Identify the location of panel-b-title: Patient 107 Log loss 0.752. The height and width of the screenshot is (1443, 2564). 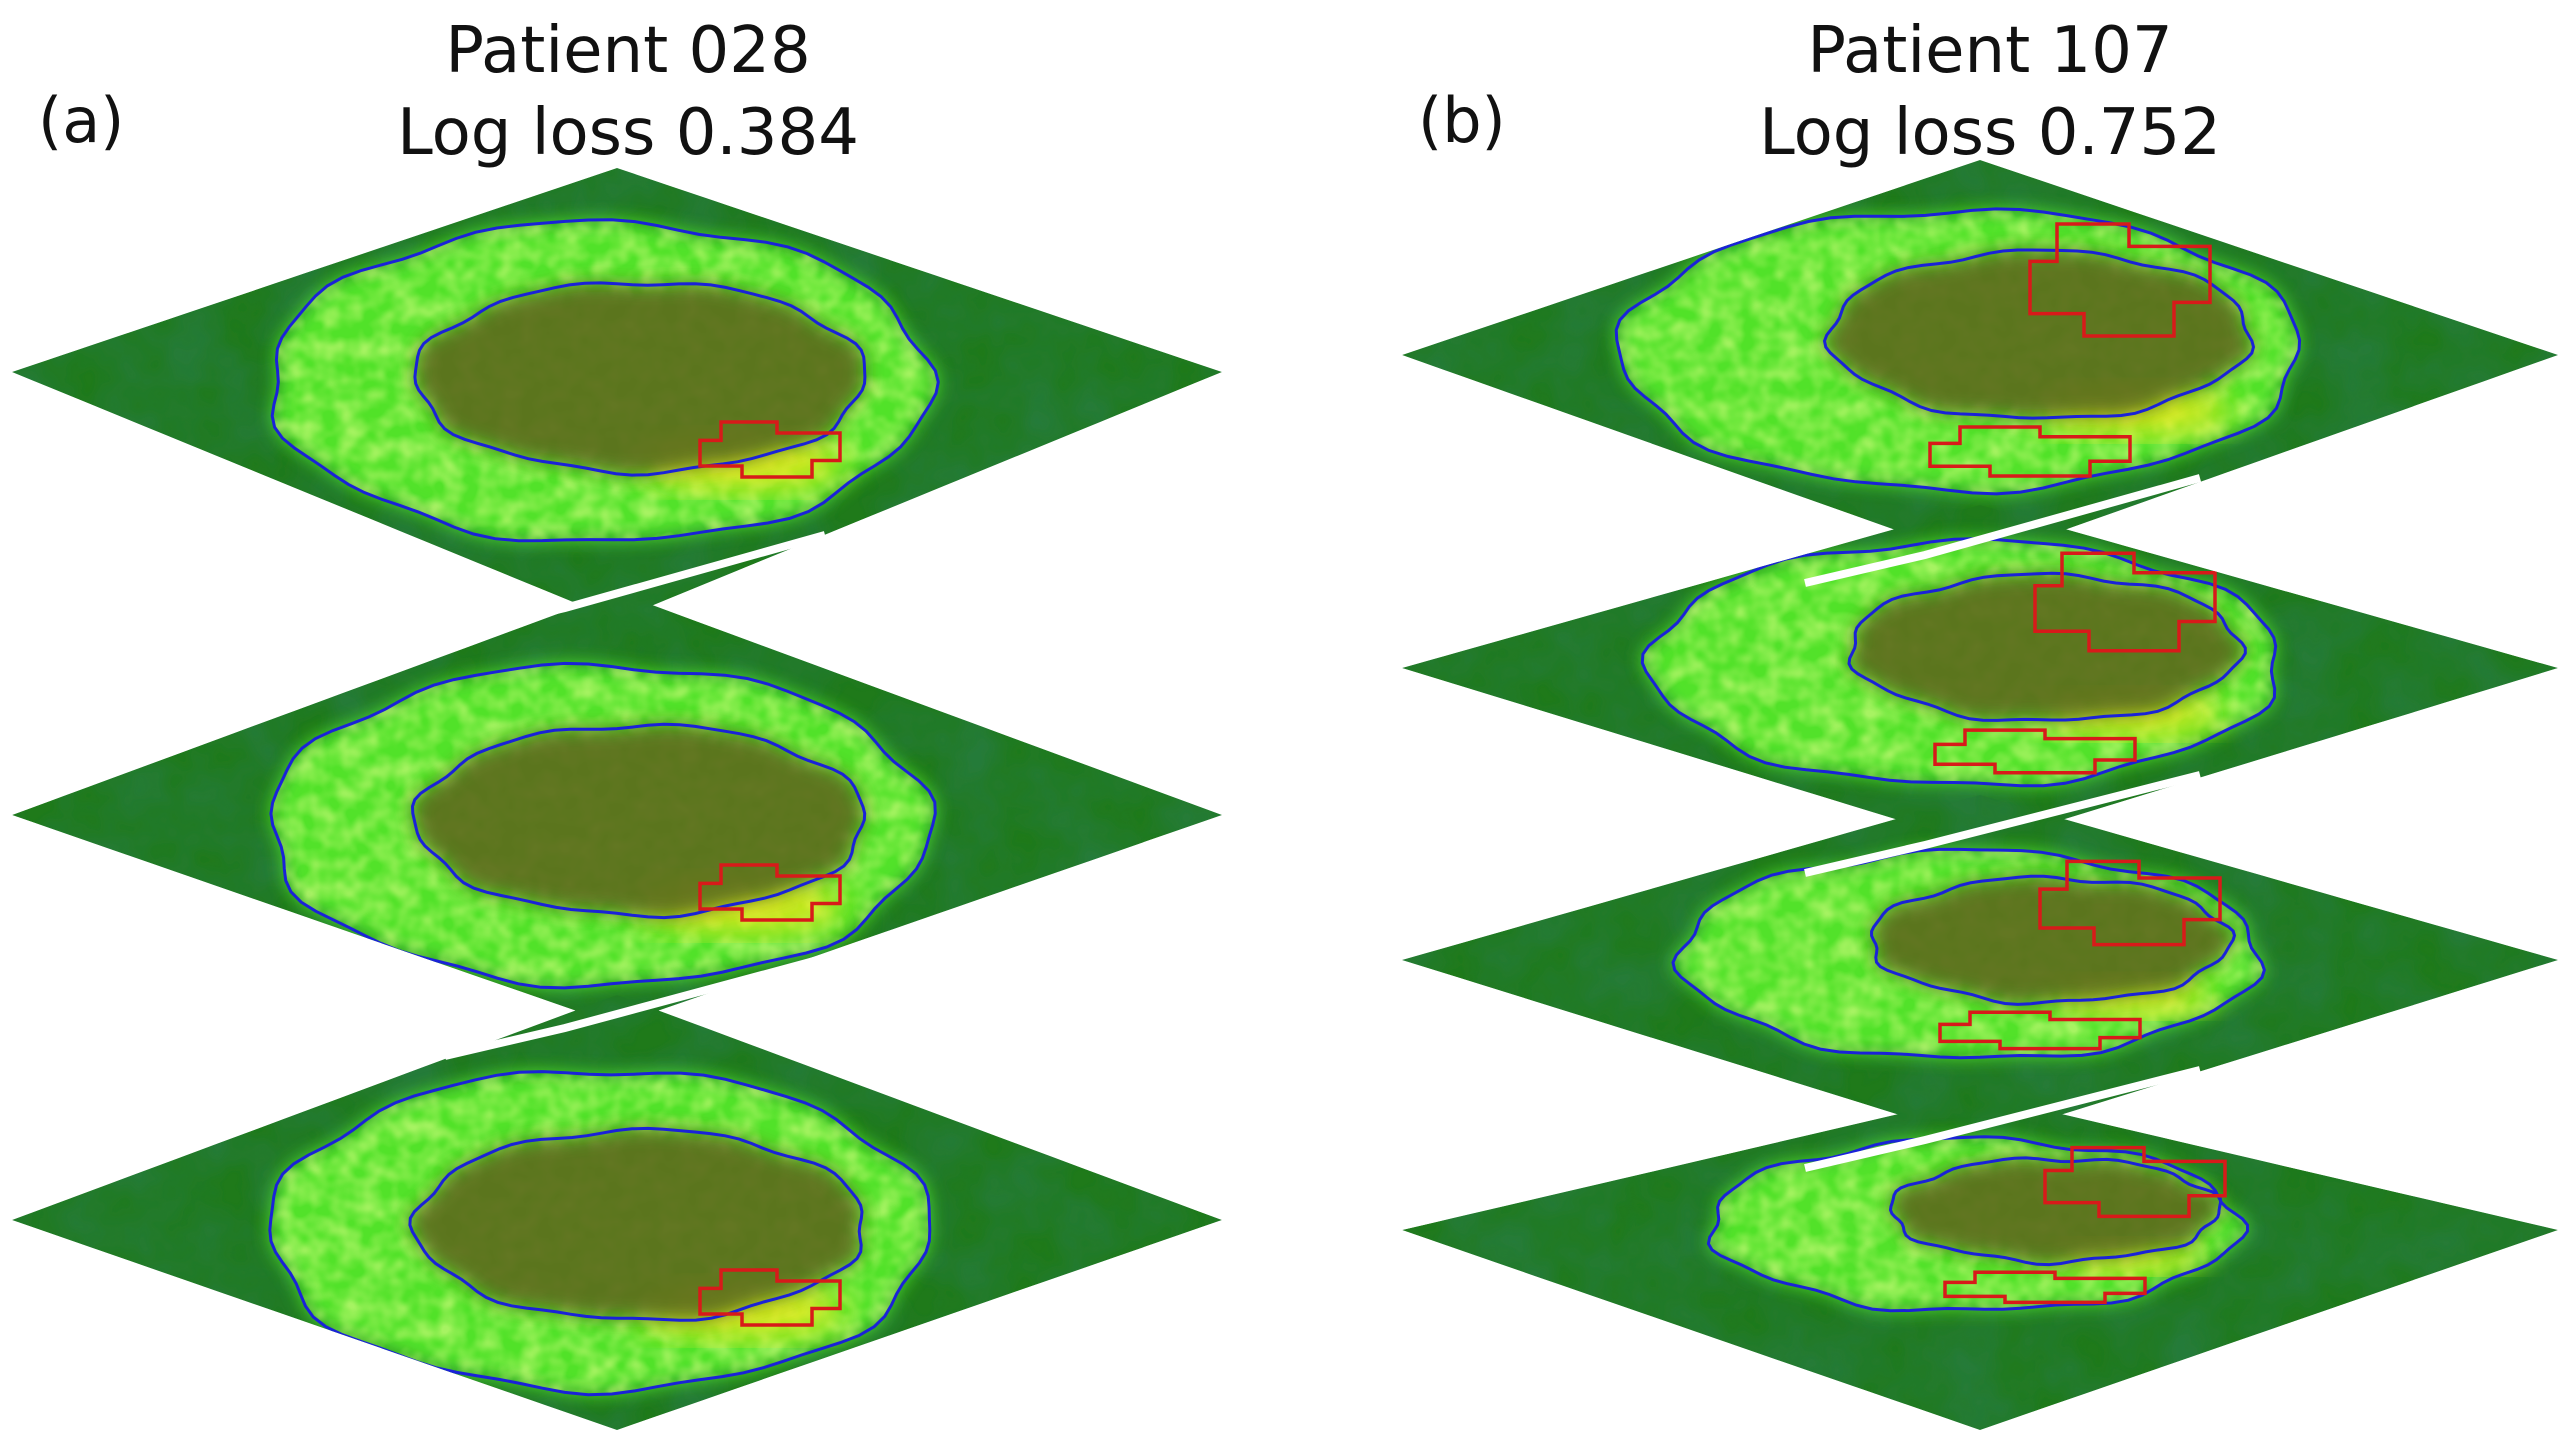
(1990, 92).